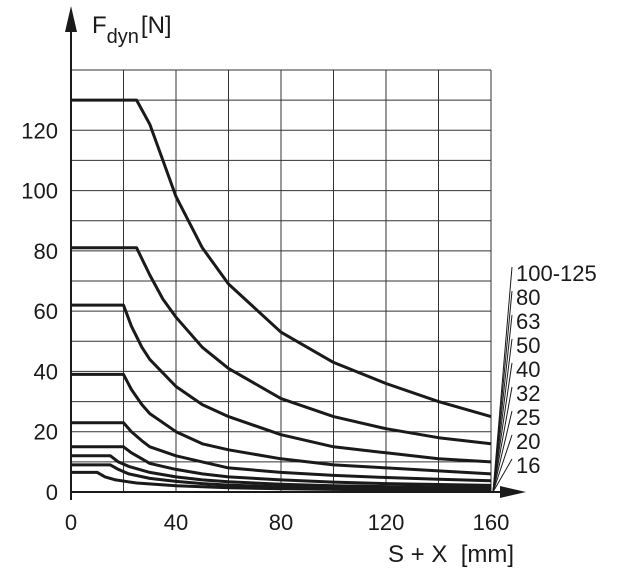 Image resolution: width=626 pixels, height=574 pixels. Describe the element at coordinates (156, 25) in the screenshot. I see `y-axis-label-unit: [N]` at that location.